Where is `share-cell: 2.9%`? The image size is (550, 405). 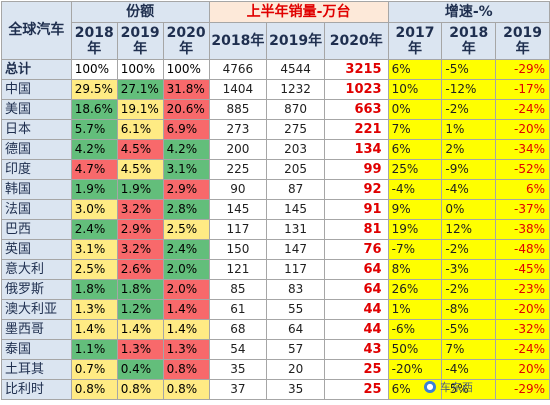 share-cell: 2.9% is located at coordinates (140, 229).